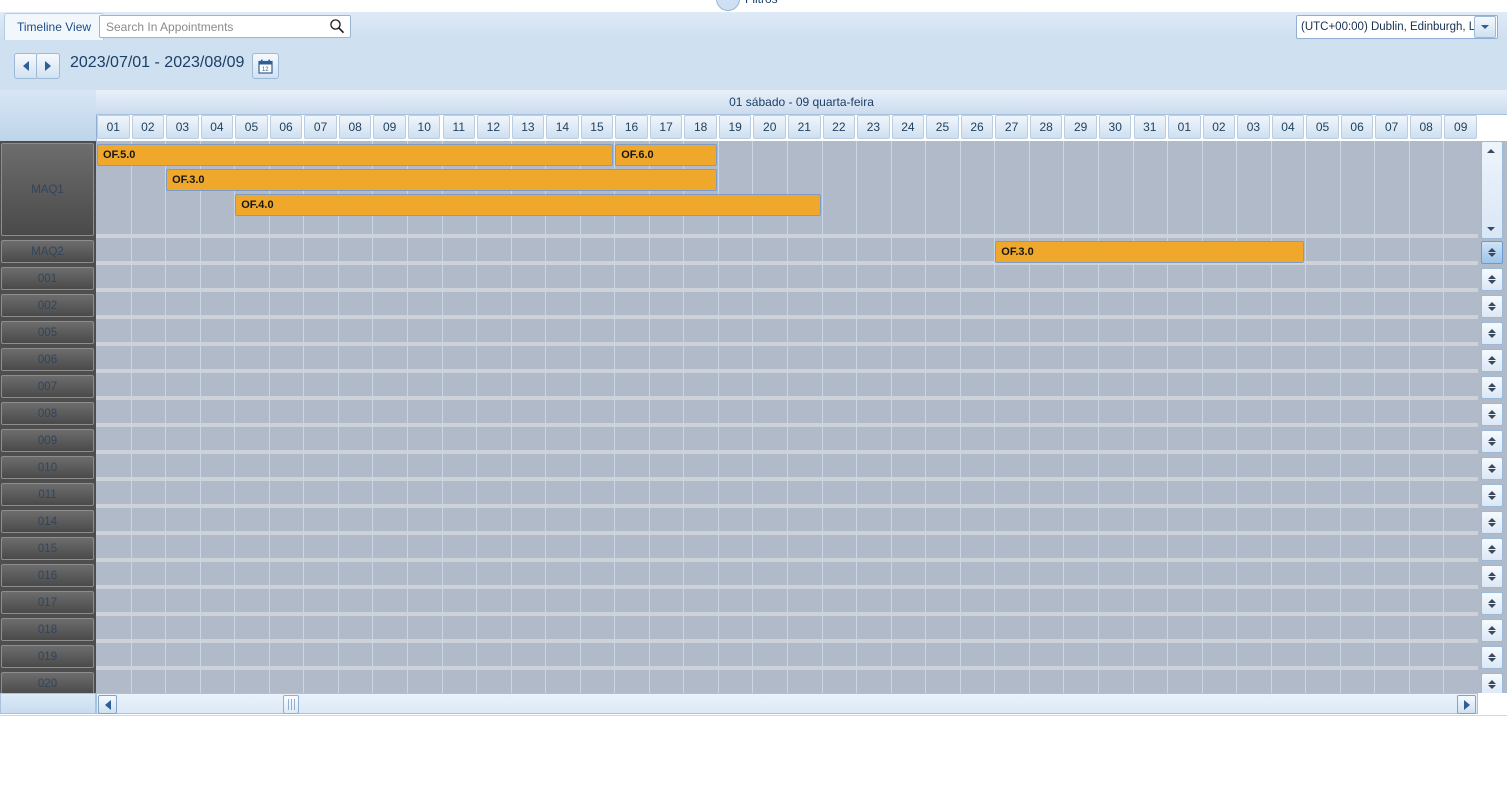 The image size is (1507, 805). I want to click on resource-row-header: 008, so click(47, 413).